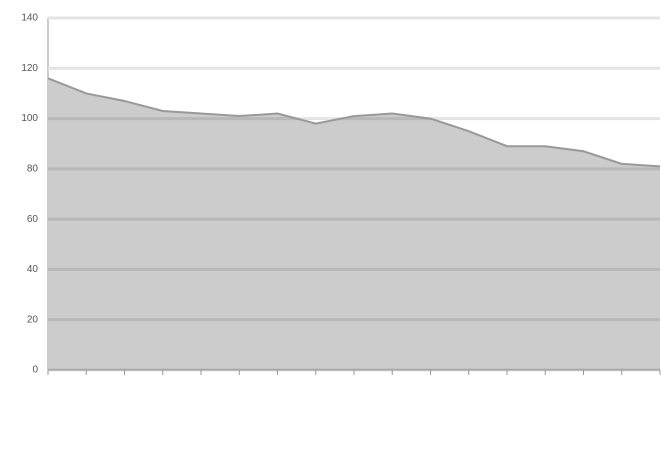 The height and width of the screenshot is (465, 661). I want to click on y-tick-label: 140, so click(29, 18).